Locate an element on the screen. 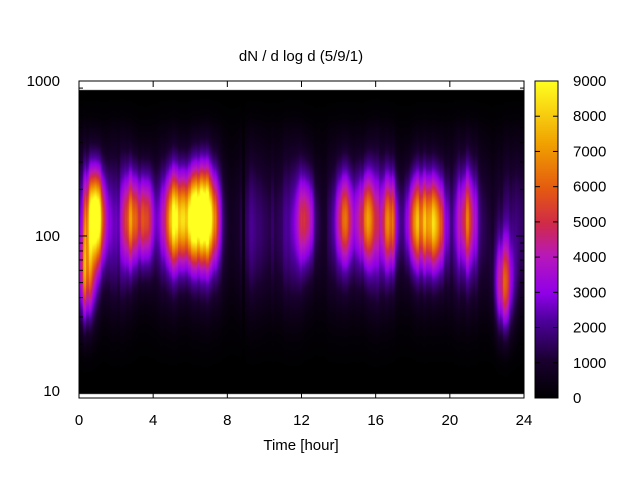  colorbar-tick-label: 0 is located at coordinates (577, 398).